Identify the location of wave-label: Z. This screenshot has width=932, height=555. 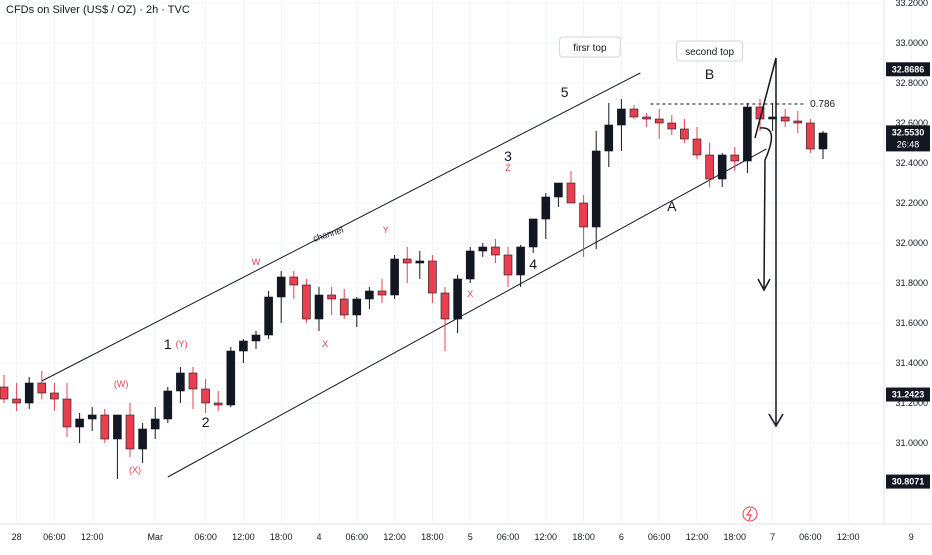
(508, 168).